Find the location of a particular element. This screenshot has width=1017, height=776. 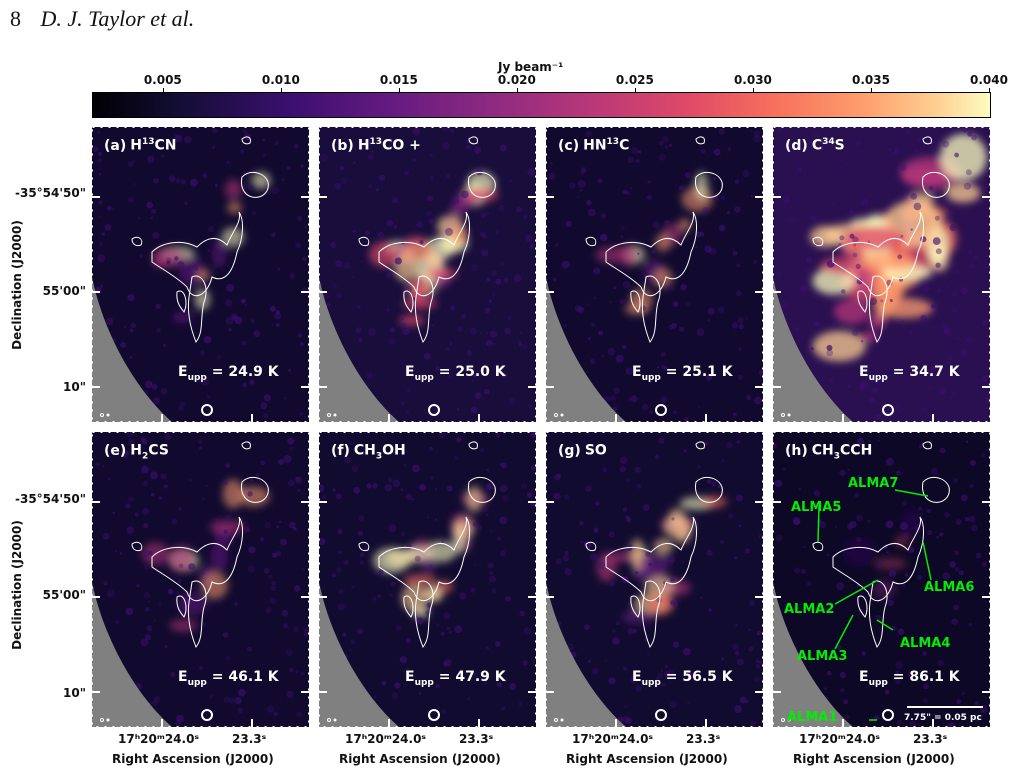

y-tick-label: -35°54'50" is located at coordinates (50, 499).